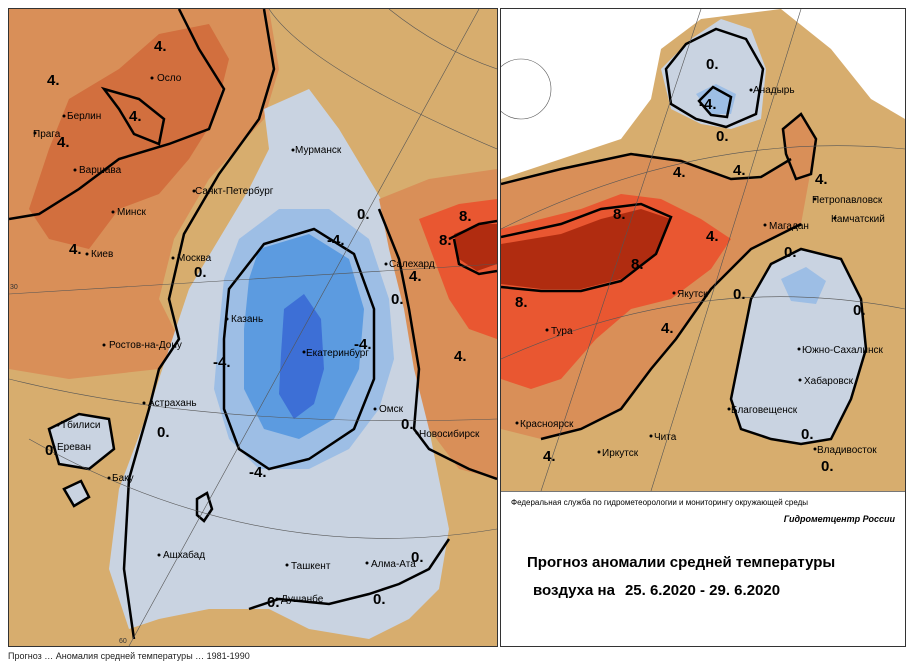  I want to click on forecast-subtitle: воздуха на 25. 6.2020 - 29. 6.2020, so click(656, 590).